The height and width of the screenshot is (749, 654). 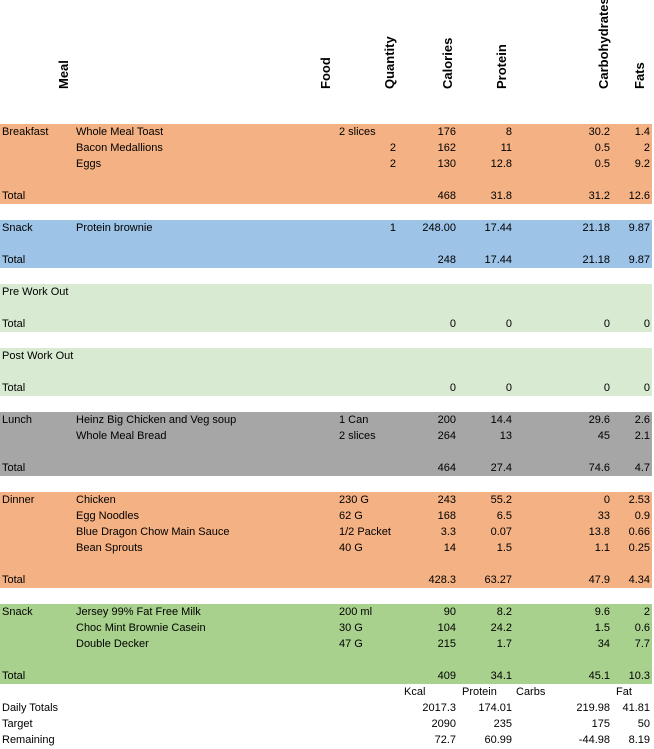 What do you see at coordinates (642, 628) in the screenshot?
I see `cell-fat: 0.6` at bounding box center [642, 628].